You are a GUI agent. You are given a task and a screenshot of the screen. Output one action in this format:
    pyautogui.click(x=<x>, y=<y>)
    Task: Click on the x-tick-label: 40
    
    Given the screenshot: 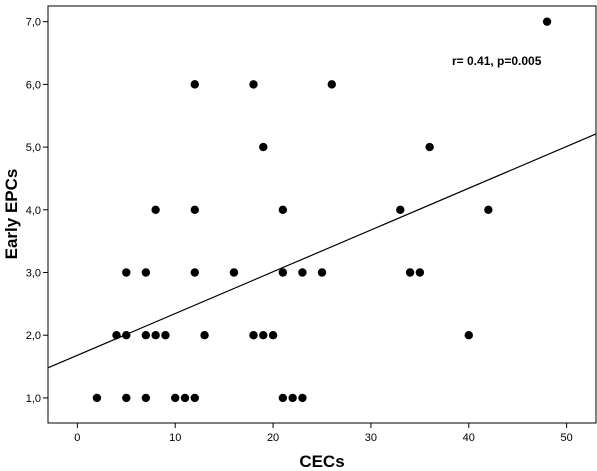 What is the action you would take?
    pyautogui.click(x=469, y=438)
    